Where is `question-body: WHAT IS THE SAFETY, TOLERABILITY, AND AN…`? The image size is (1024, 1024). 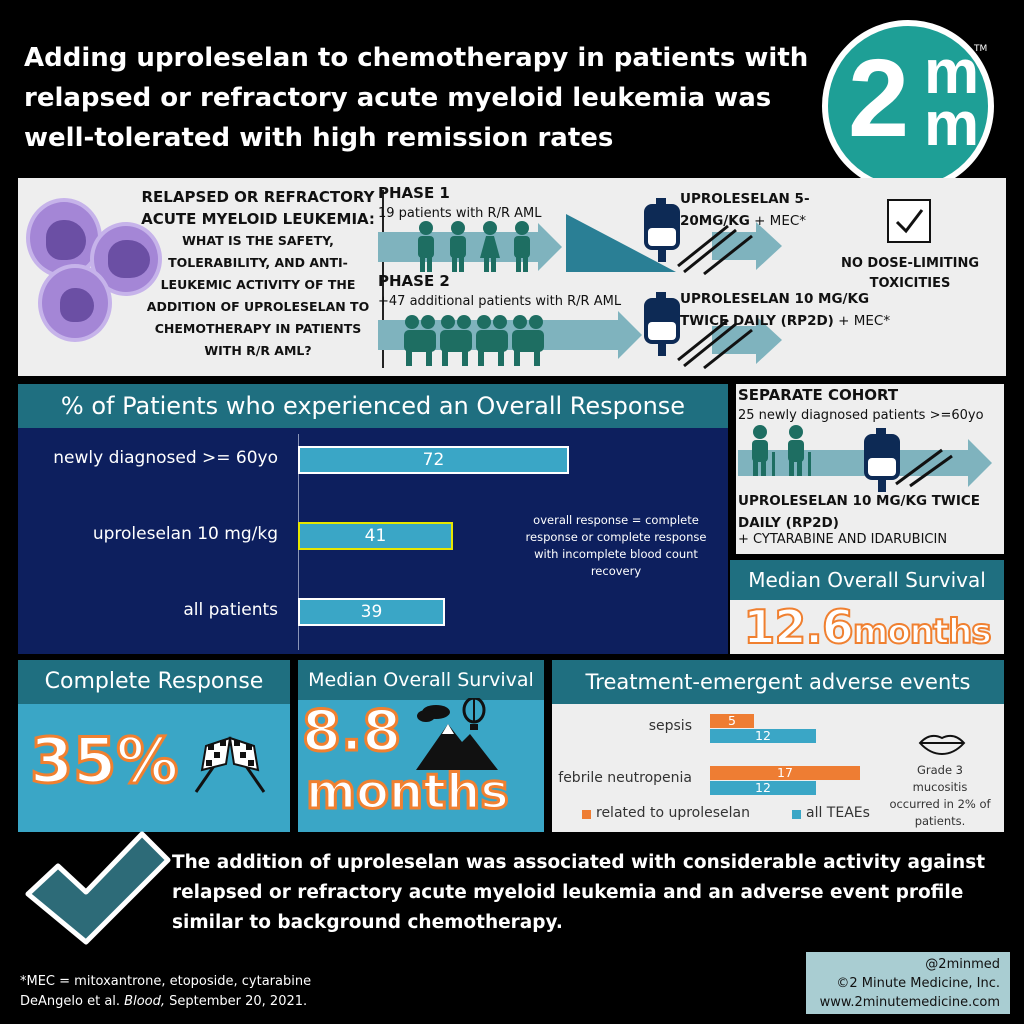 question-body: WHAT IS THE SAFETY, TOLERABILITY, AND AN… is located at coordinates (258, 295).